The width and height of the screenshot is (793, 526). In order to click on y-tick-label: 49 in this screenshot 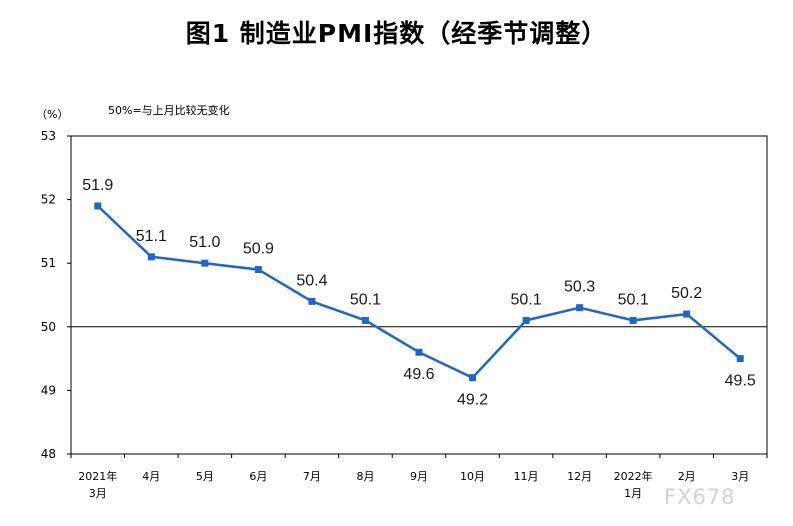, I will do `click(48, 390)`.